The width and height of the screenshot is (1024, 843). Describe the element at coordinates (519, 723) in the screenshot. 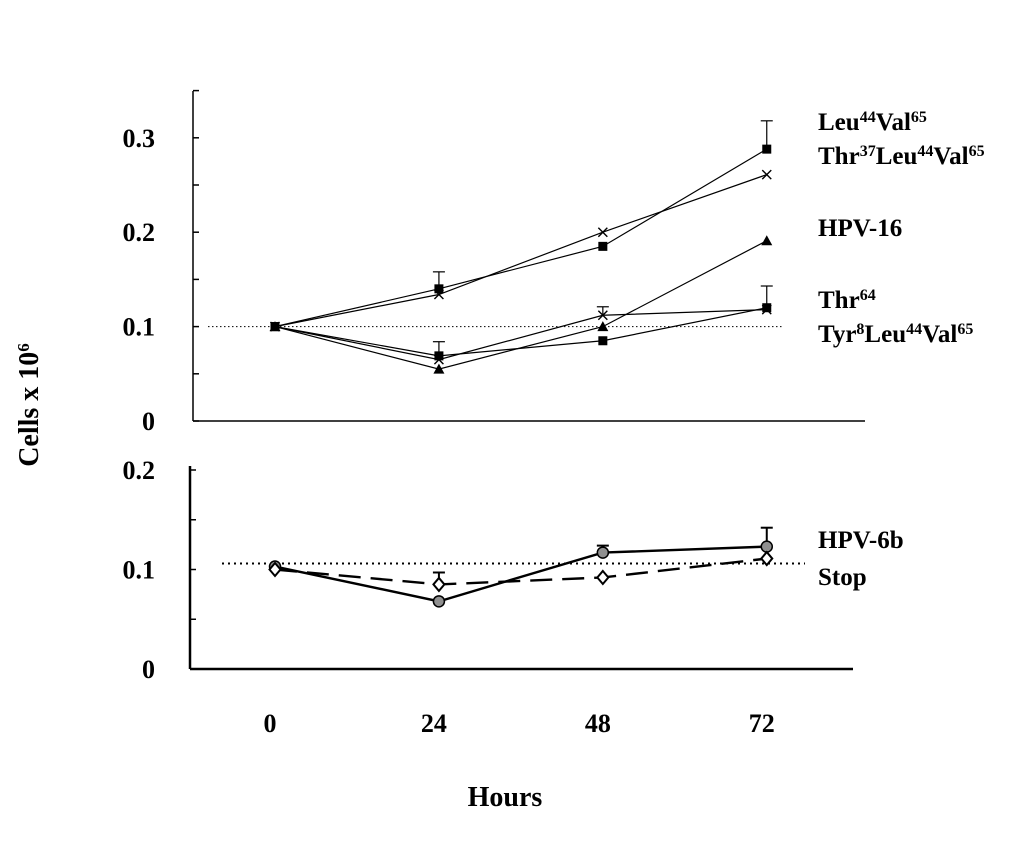

I see `x-axis-tick-labels: 0 24 48 72` at that location.